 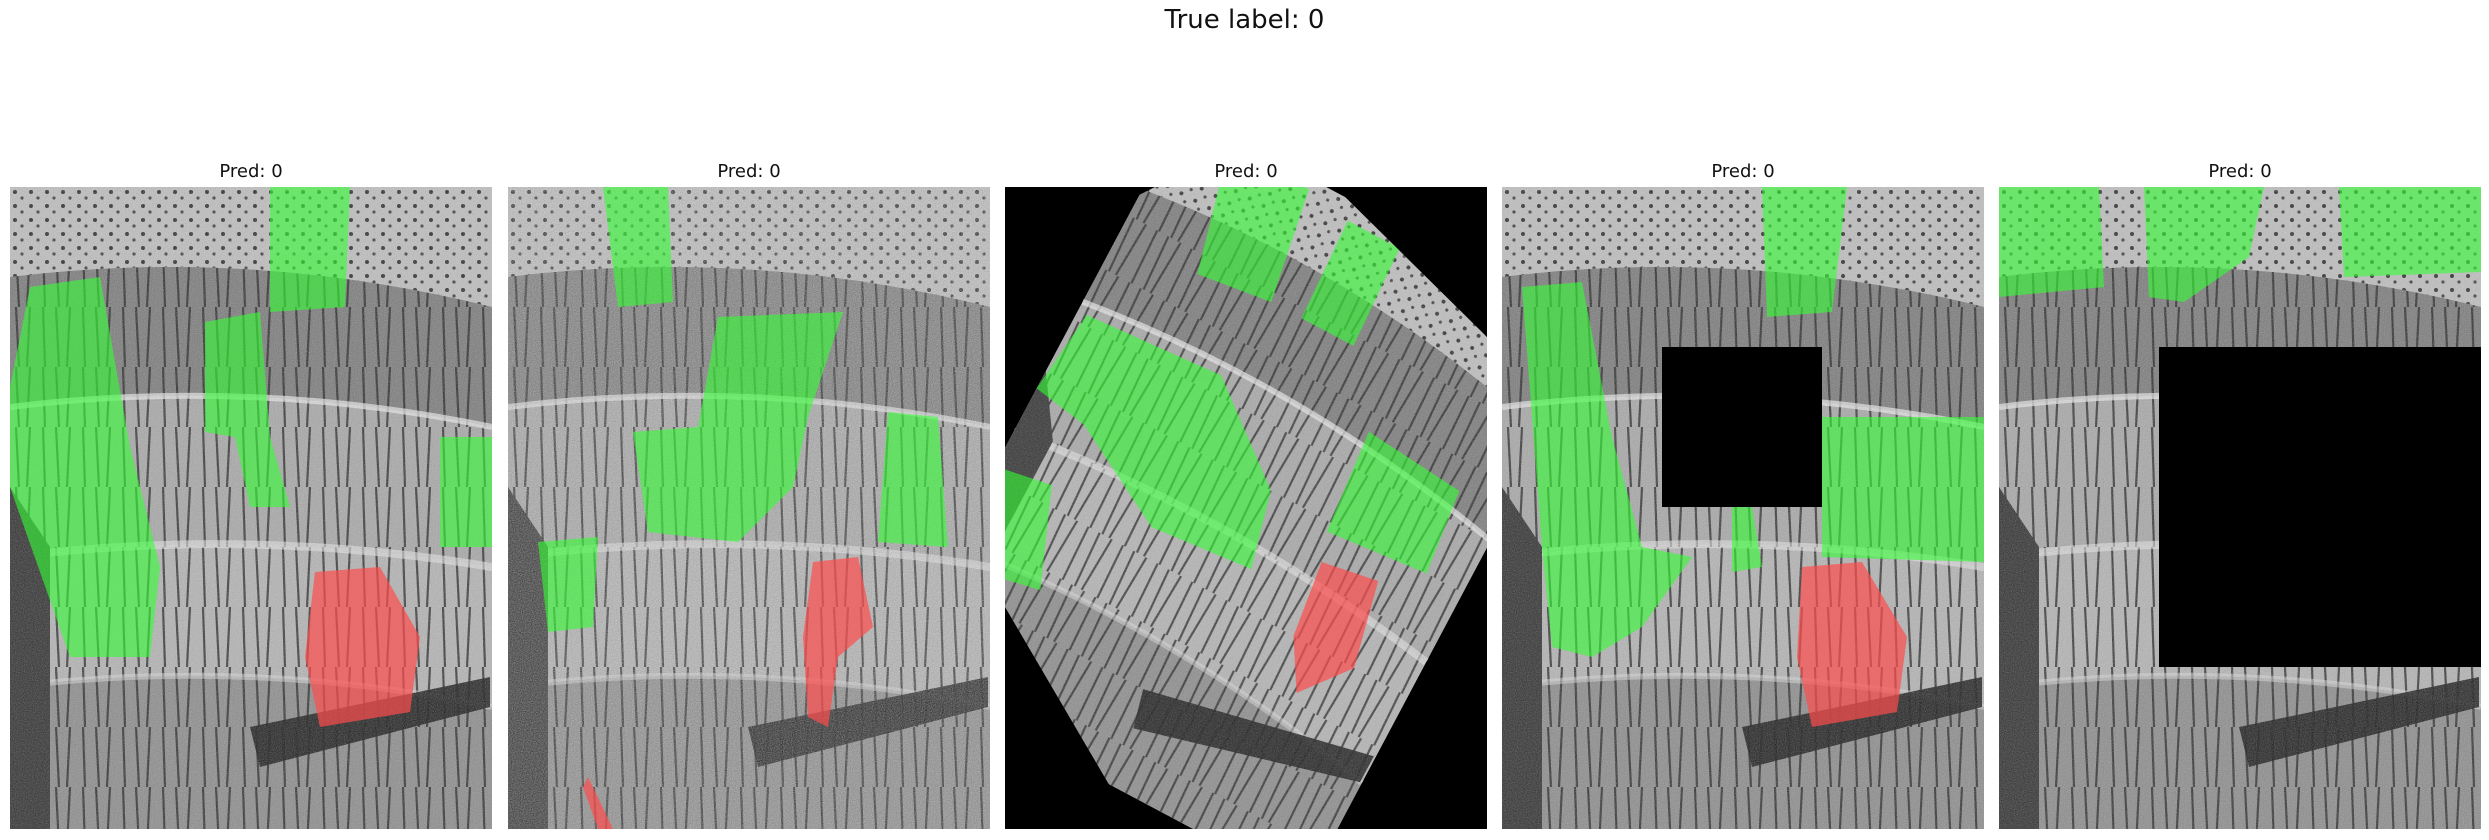 What do you see at coordinates (1244, 20) in the screenshot?
I see `figure-title: True label: 0` at bounding box center [1244, 20].